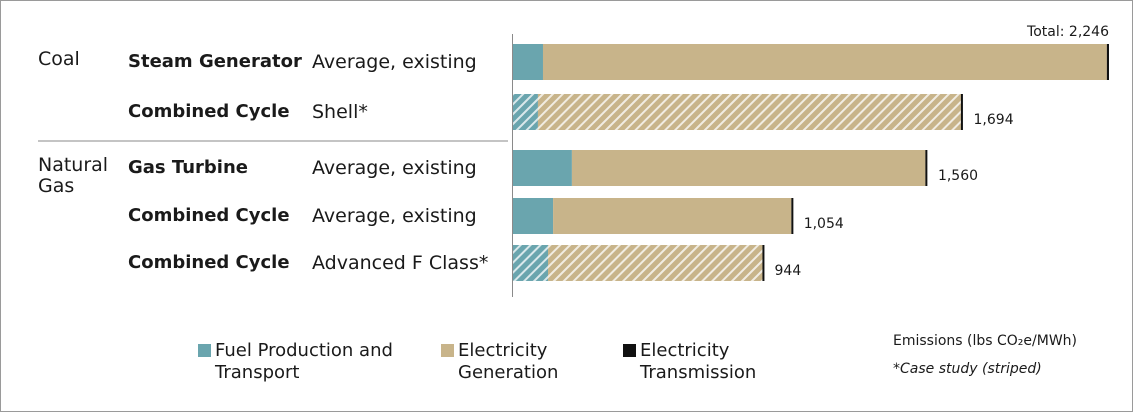 This screenshot has height=412, width=1133. What do you see at coordinates (698, 361) in the screenshot?
I see `legend-label: Electricity Transmission` at bounding box center [698, 361].